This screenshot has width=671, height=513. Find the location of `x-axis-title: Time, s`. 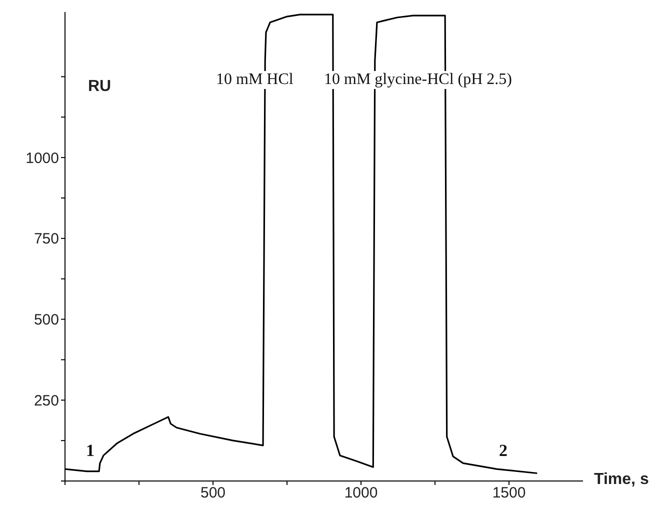

x-axis-title: Time, s is located at coordinates (621, 480).